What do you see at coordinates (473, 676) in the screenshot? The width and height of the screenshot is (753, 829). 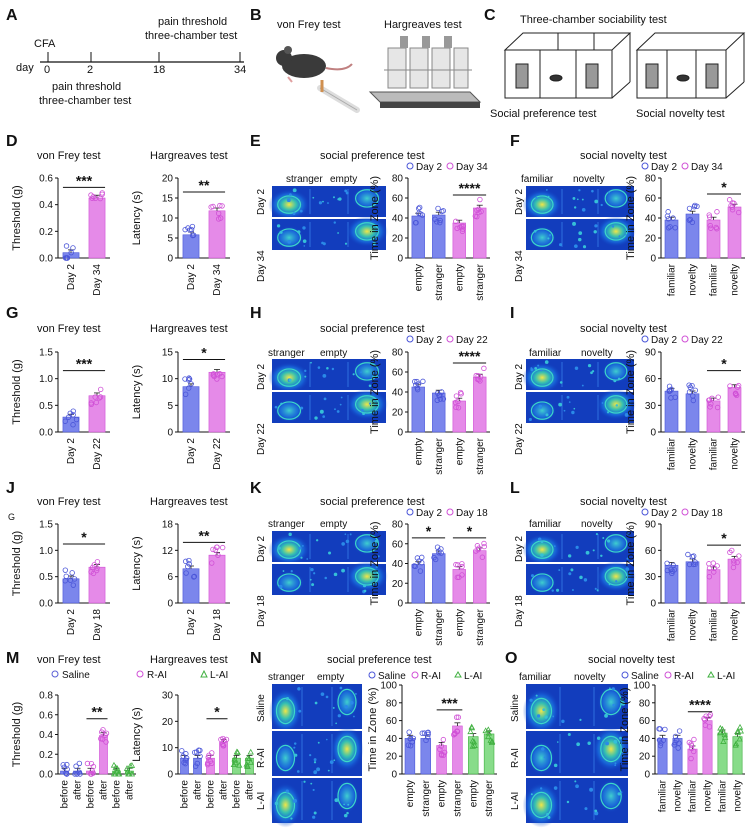 I see `legend-label: L-AI` at bounding box center [473, 676].